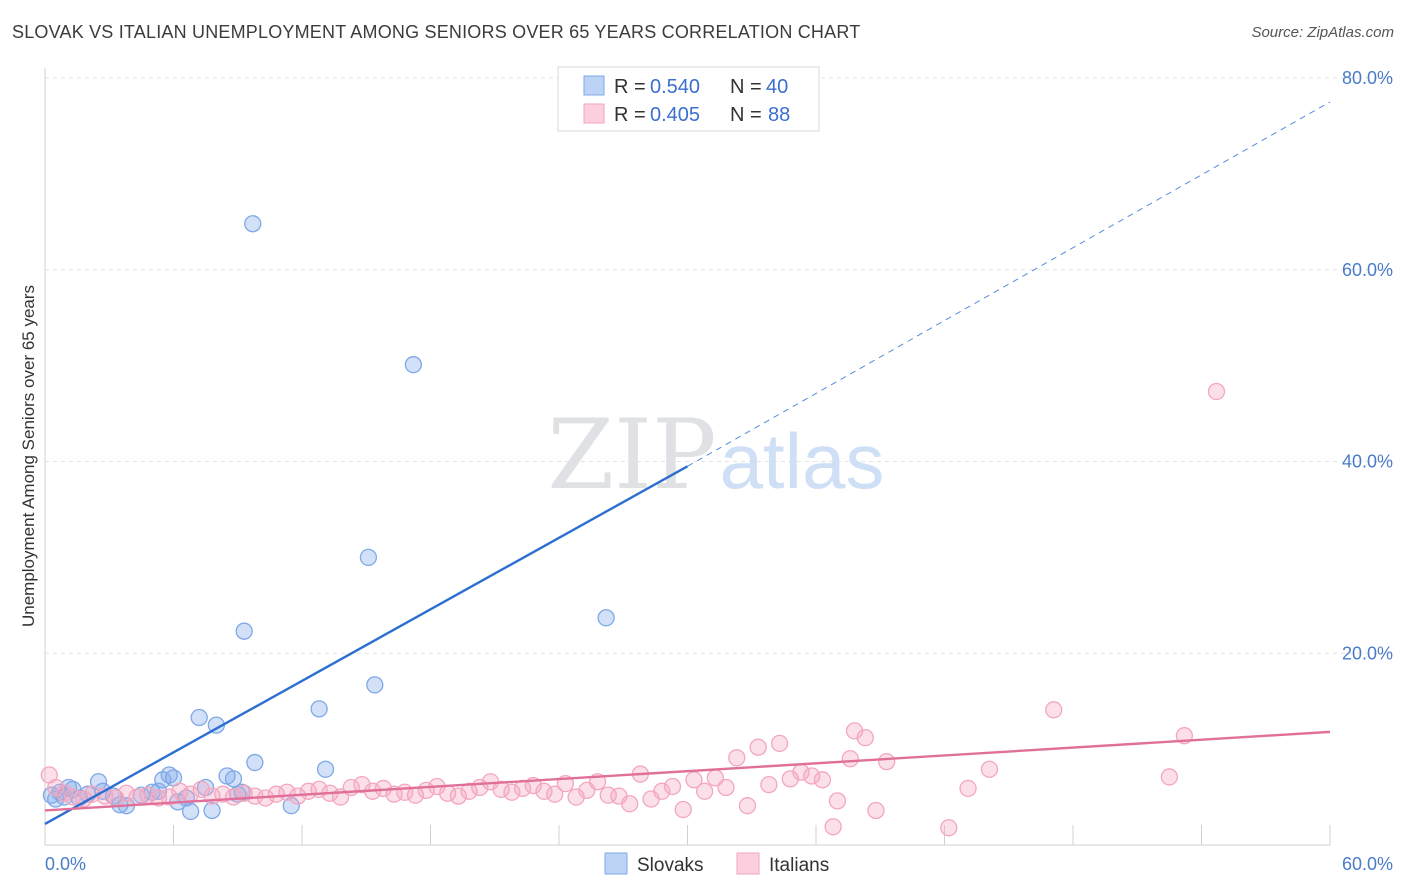 This screenshot has height=892, width=1406. I want to click on legend-n-value-italians: 88, so click(779, 115).